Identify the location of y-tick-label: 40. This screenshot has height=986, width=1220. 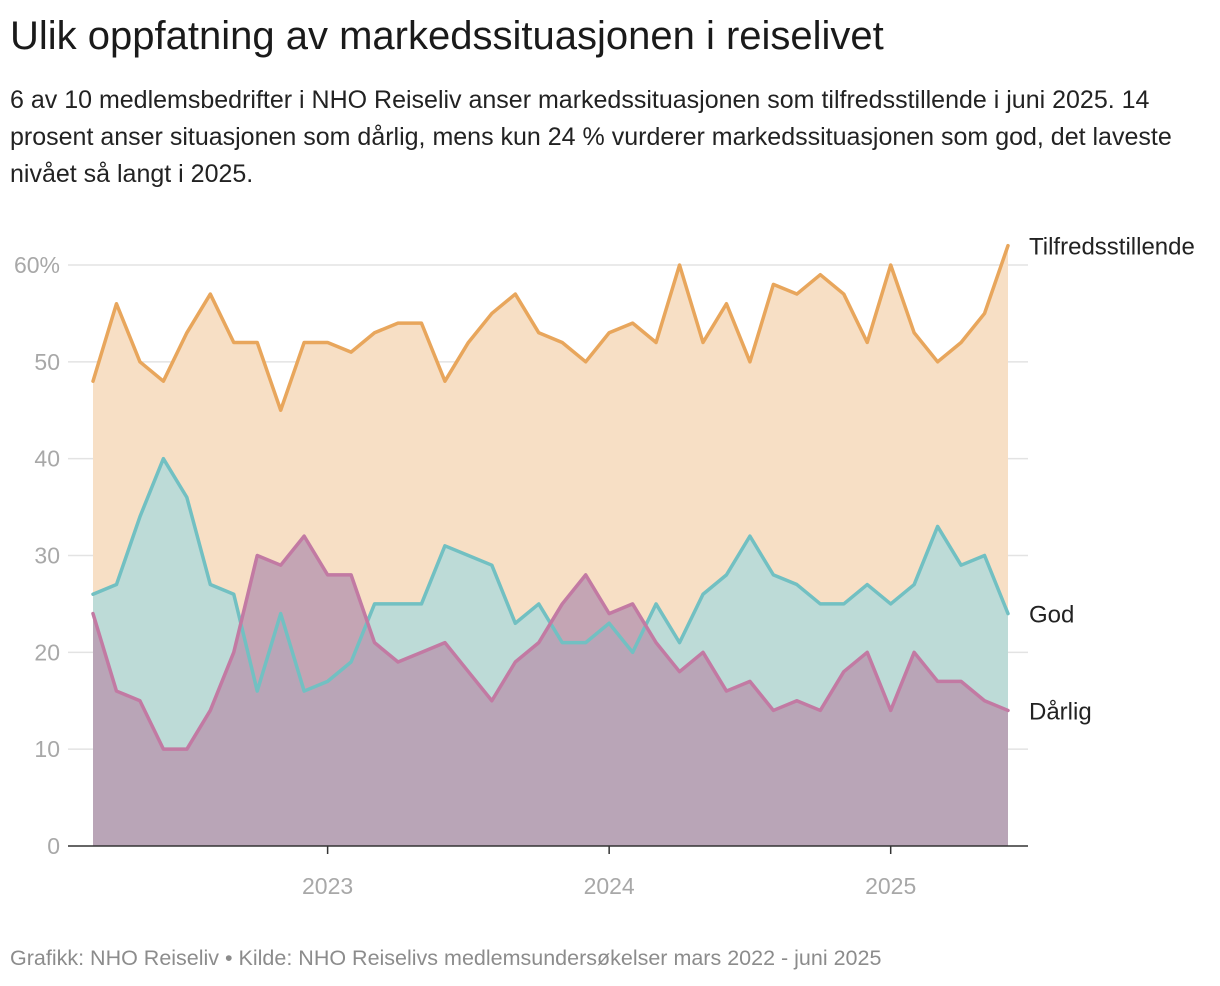
(47, 459).